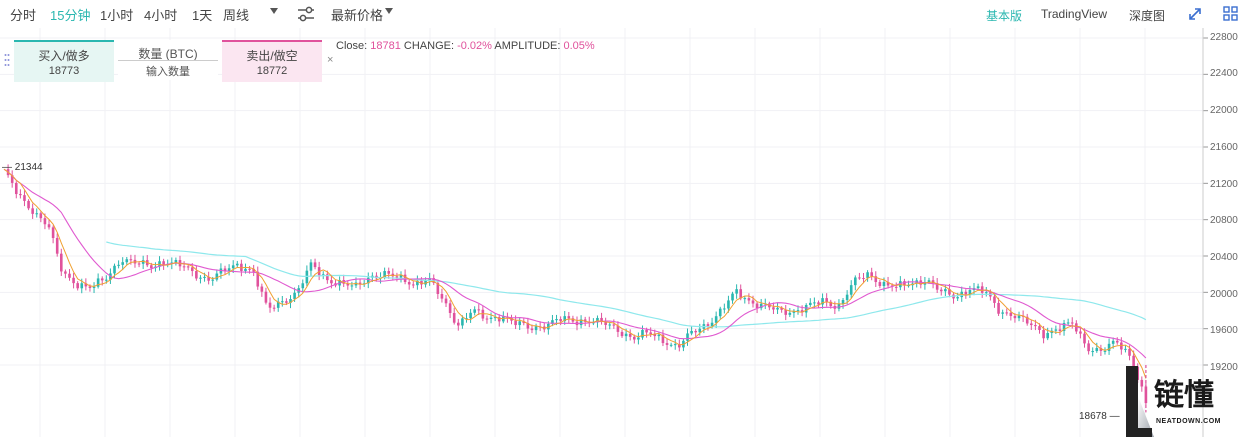 The width and height of the screenshot is (1240, 442). Describe the element at coordinates (274, 11) in the screenshot. I see `more-intervals-chevron-icon` at that location.